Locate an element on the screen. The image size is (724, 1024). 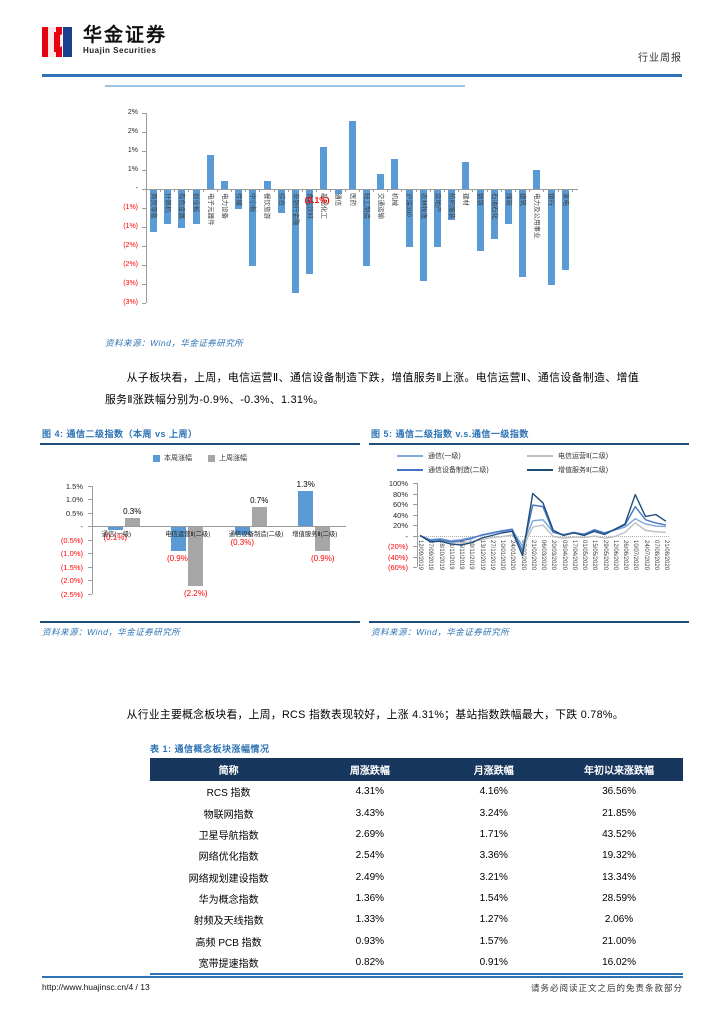
brand-name-en: Huajin Securities is located at coordinates (120, 50).